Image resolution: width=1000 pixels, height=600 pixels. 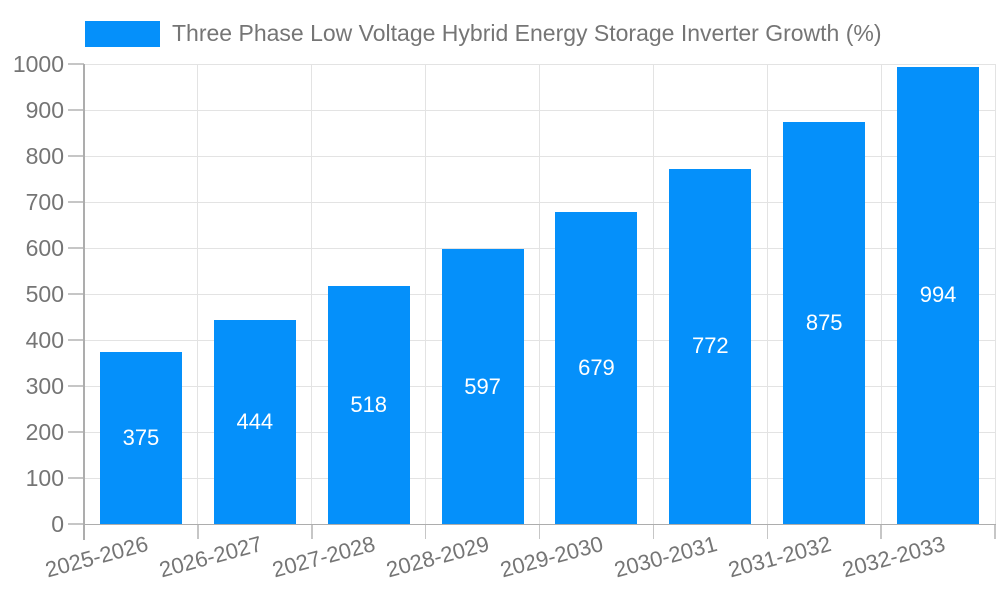 I want to click on x-axis-line, so click(x=540, y=524).